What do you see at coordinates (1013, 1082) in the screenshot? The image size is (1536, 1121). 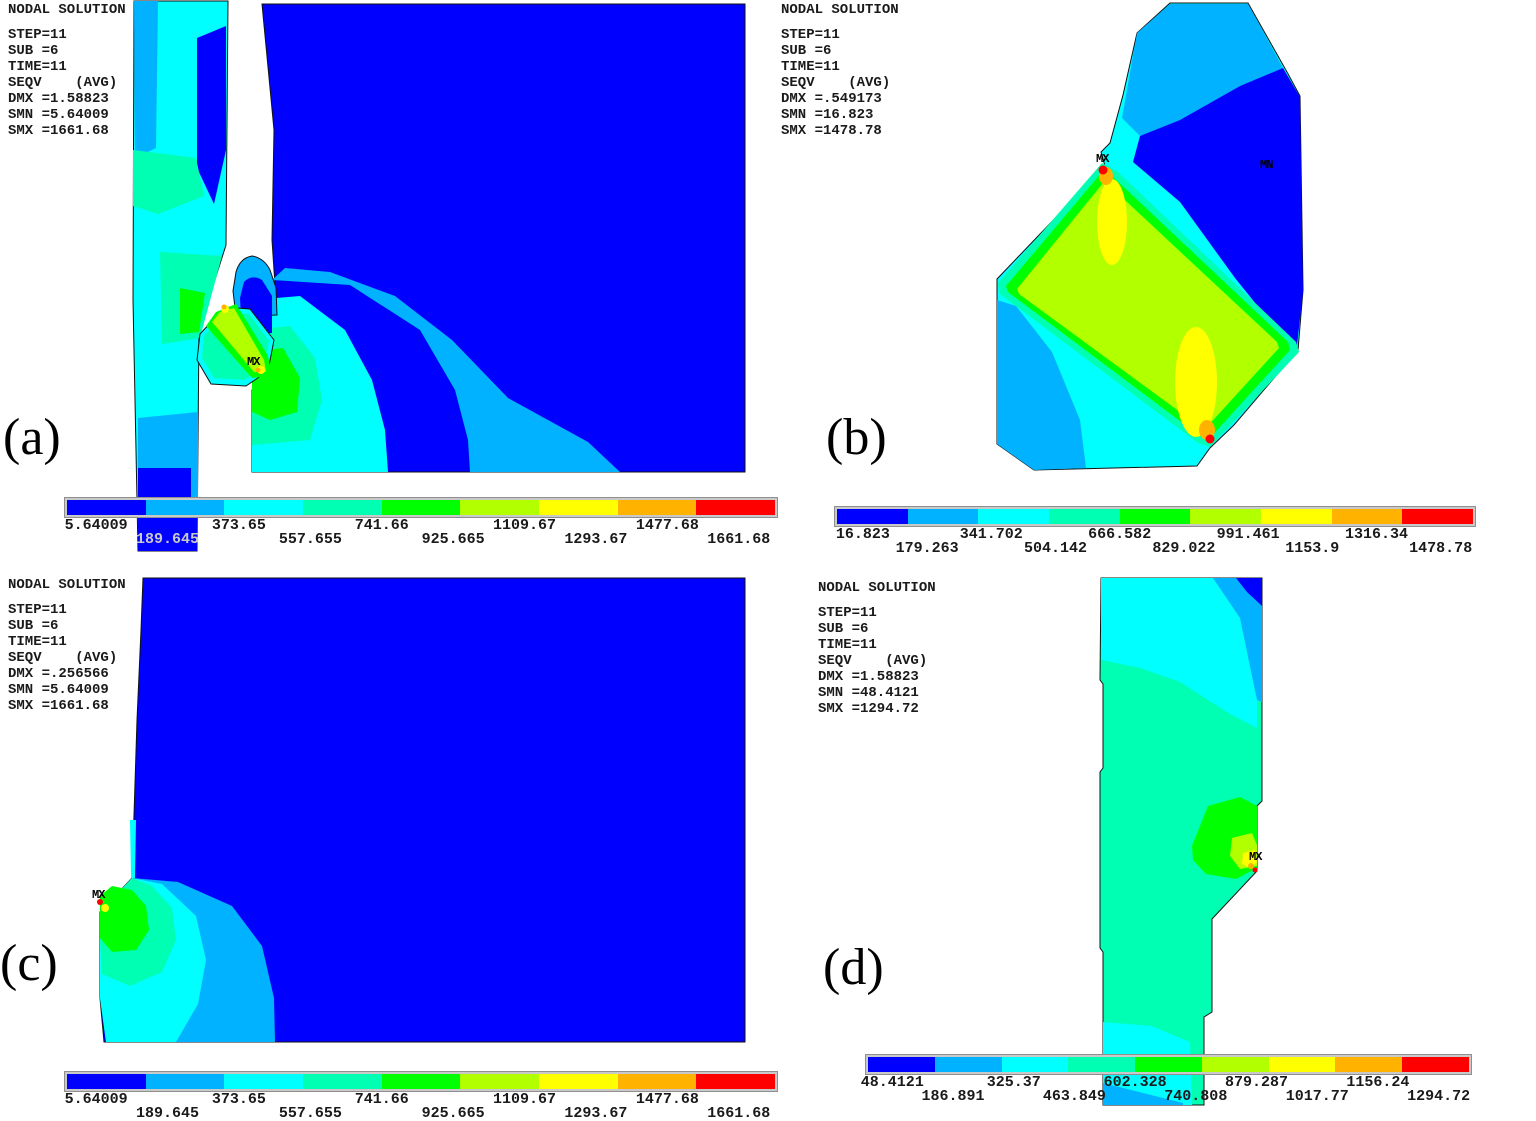 I see `colorbar-tick: 325.37` at bounding box center [1013, 1082].